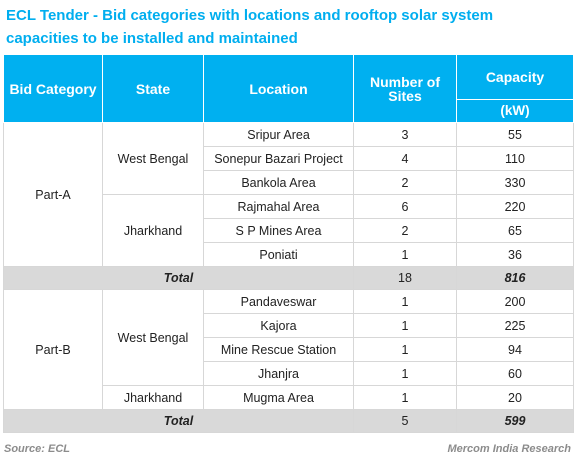 This screenshot has width=575, height=463. I want to click on capacity-cell: 220, so click(515, 206).